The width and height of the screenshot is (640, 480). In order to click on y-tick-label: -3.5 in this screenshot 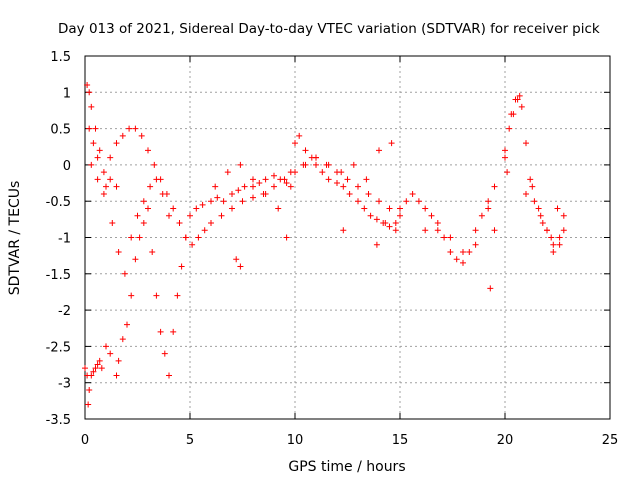, I will do `click(58, 420)`.